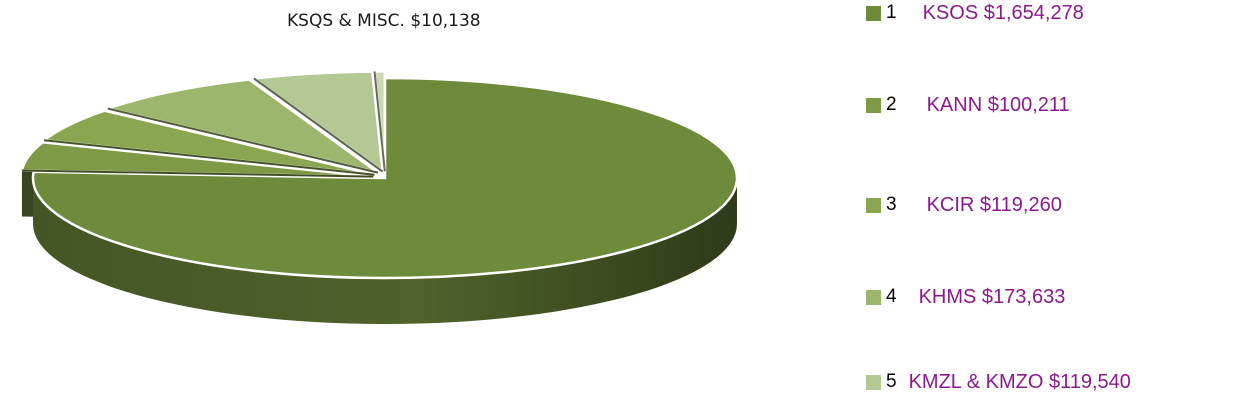  Describe the element at coordinates (992, 296) in the screenshot. I see `legend-label-4: KHMS $173,633` at that location.